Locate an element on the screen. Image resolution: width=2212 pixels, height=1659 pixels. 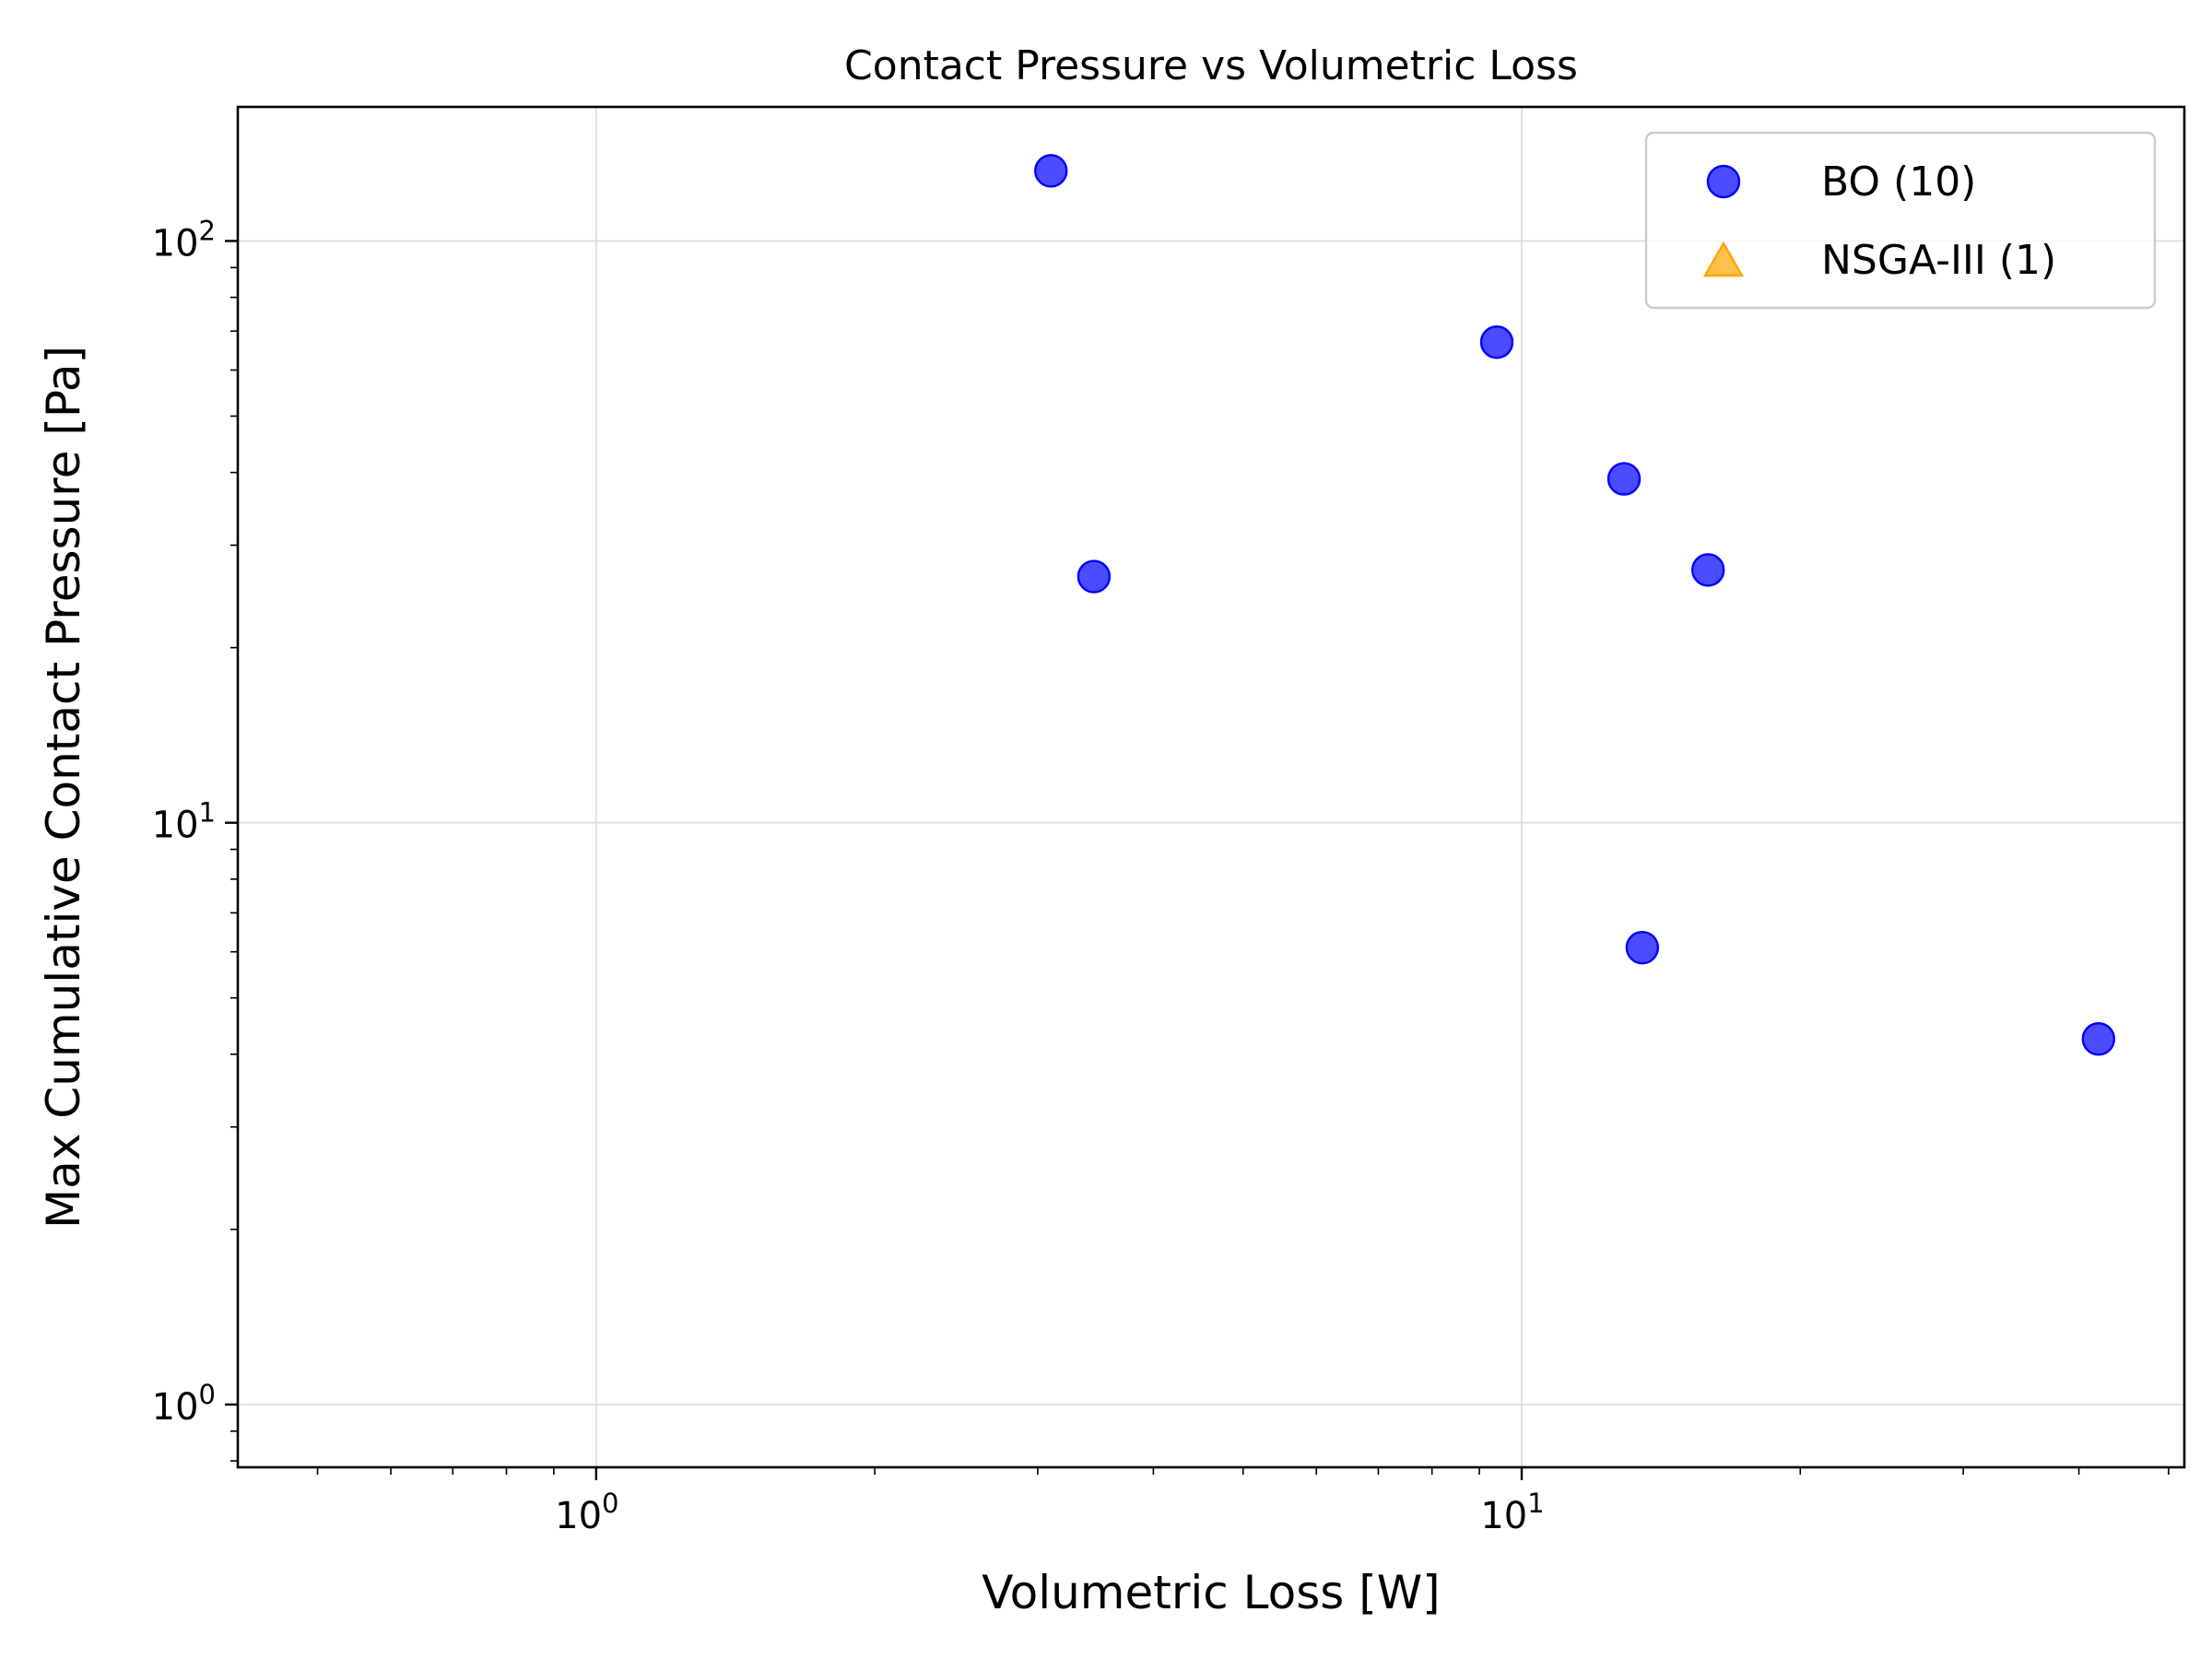
legend-label-nsga: NSGA-III (1) is located at coordinates (1938, 260).